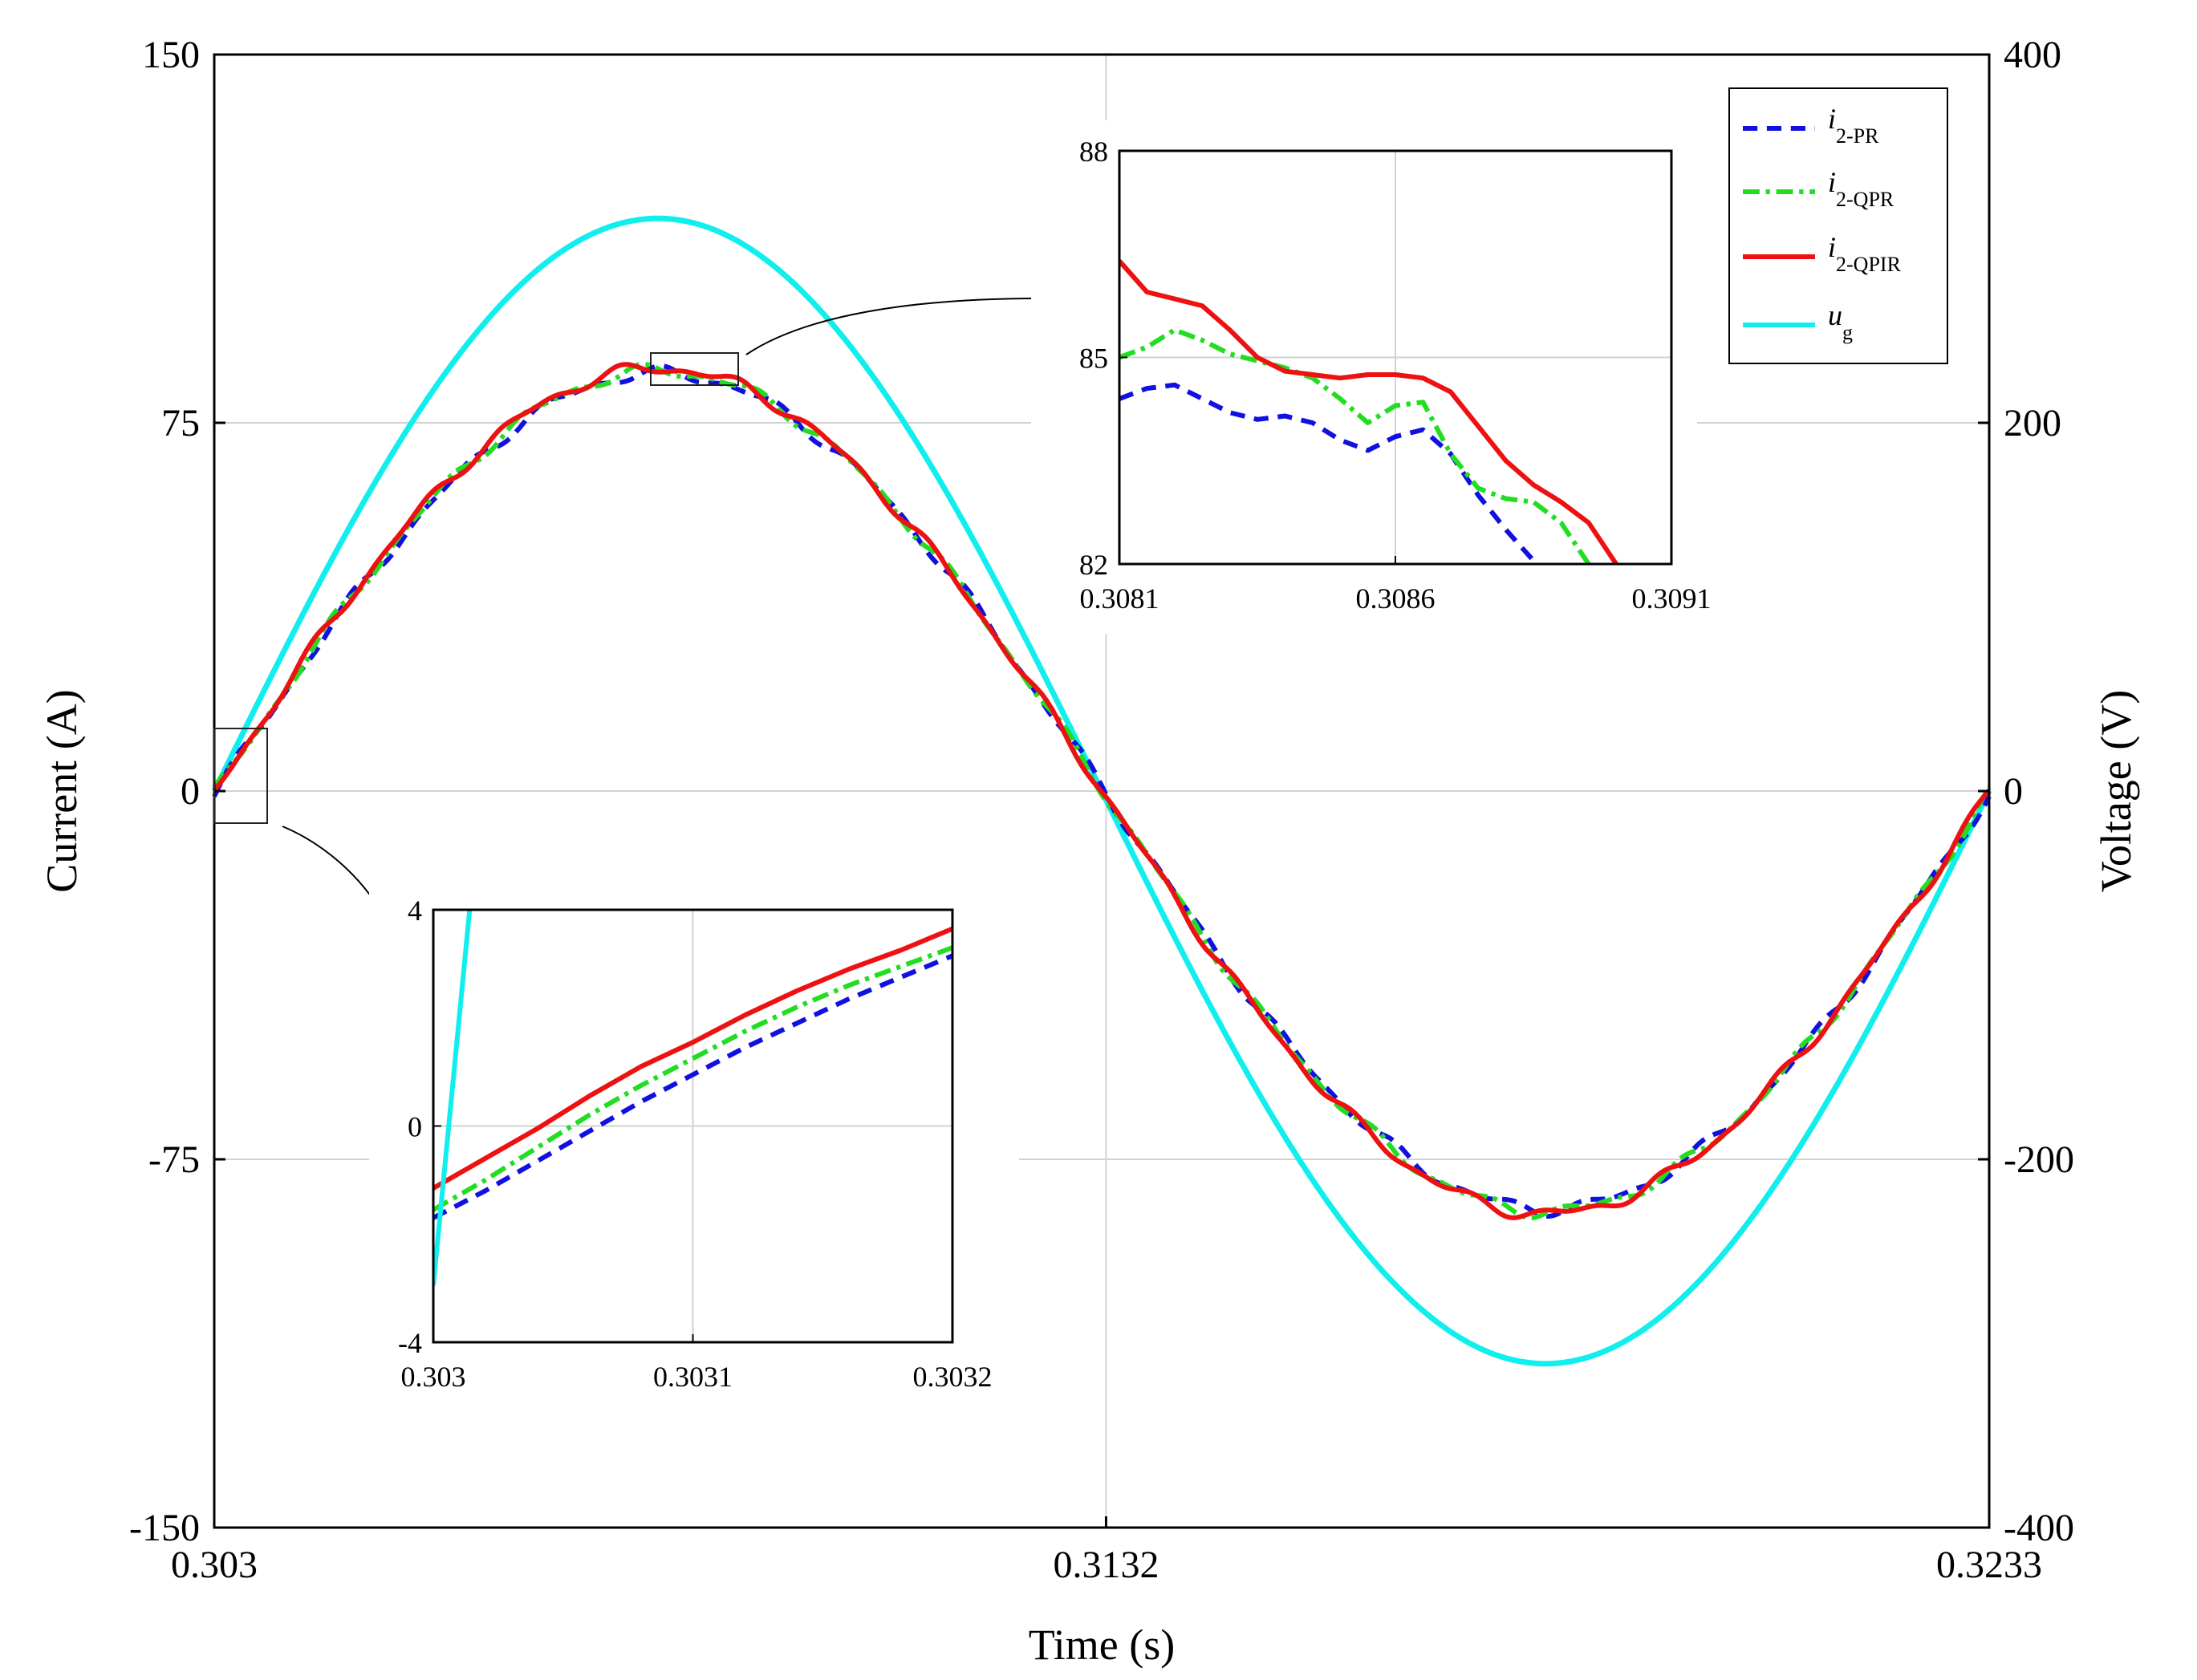 This screenshot has height=1680, width=2197. Describe the element at coordinates (453, 1098) in the screenshot. I see `inset-bottom-series-ug` at that location.